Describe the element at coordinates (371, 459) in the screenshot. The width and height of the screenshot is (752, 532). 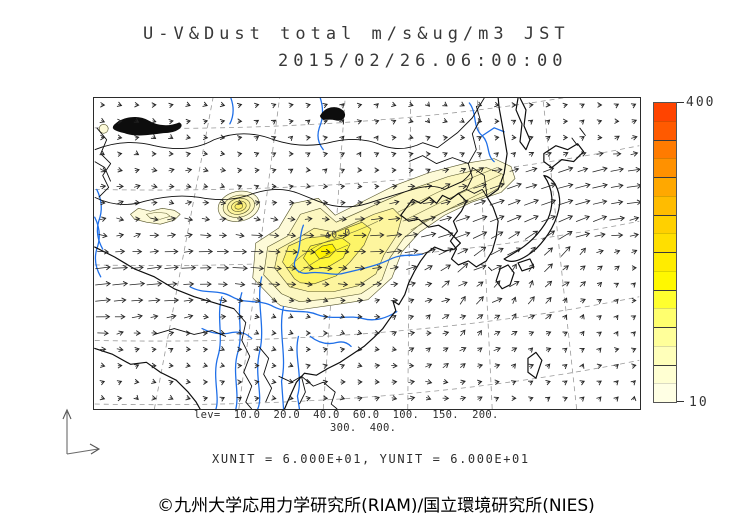
I see `vector-unit-label: XUNIT = 6.000E+01, YUNIT = 6.000E+01` at that location.